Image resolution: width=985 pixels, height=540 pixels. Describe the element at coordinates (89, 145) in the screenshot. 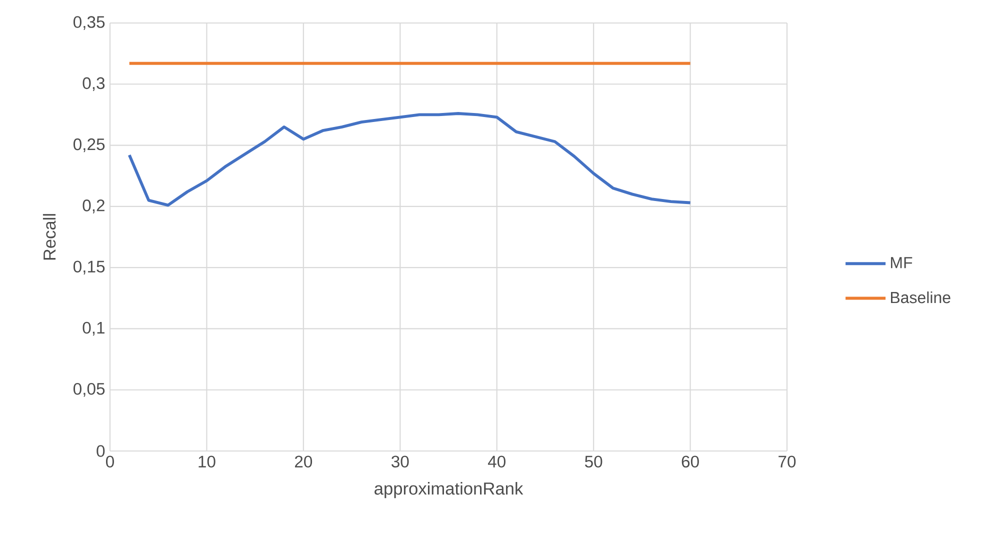

I see `y-tick-label: 0,25` at that location.